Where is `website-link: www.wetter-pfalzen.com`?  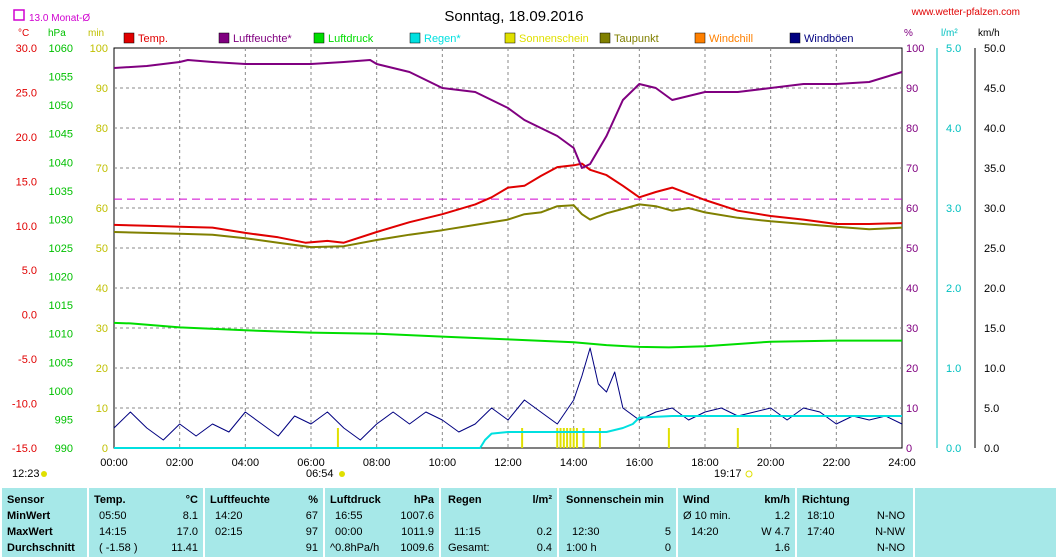 website-link: www.wetter-pfalzen.com is located at coordinates (965, 12).